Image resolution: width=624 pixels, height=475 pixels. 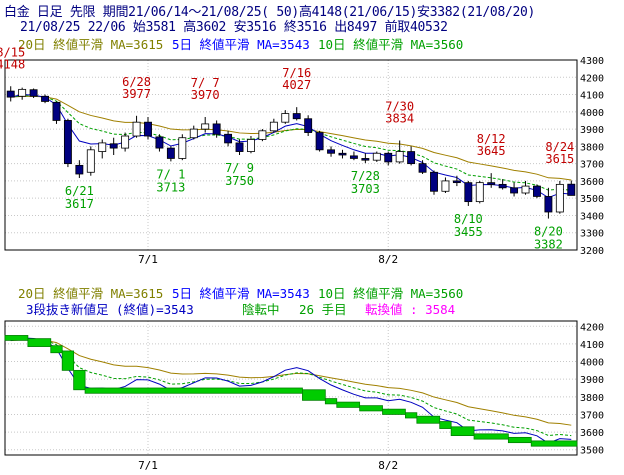 I want to click on low-annotation-date: 6/21, so click(x=79, y=191).